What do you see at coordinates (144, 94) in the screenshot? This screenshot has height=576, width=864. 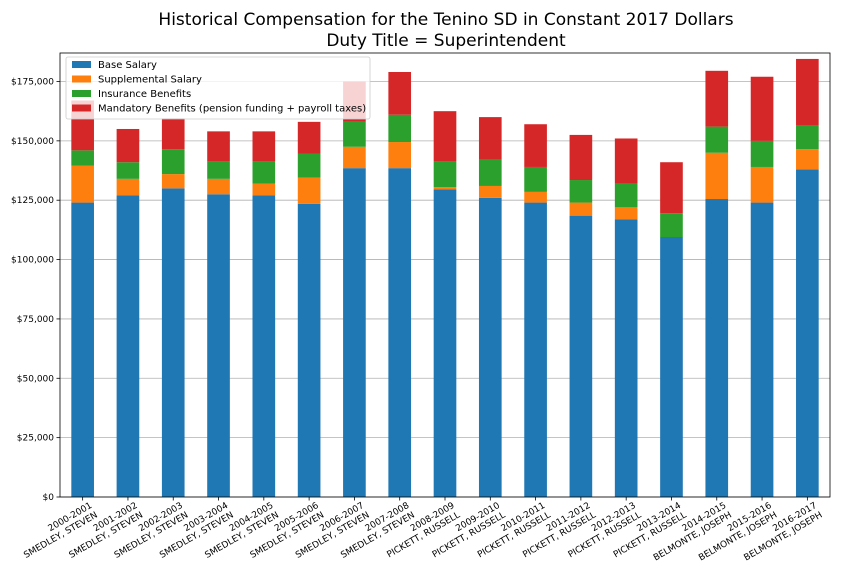 I see `legend-entry: Insurance Benefits` at bounding box center [144, 94].